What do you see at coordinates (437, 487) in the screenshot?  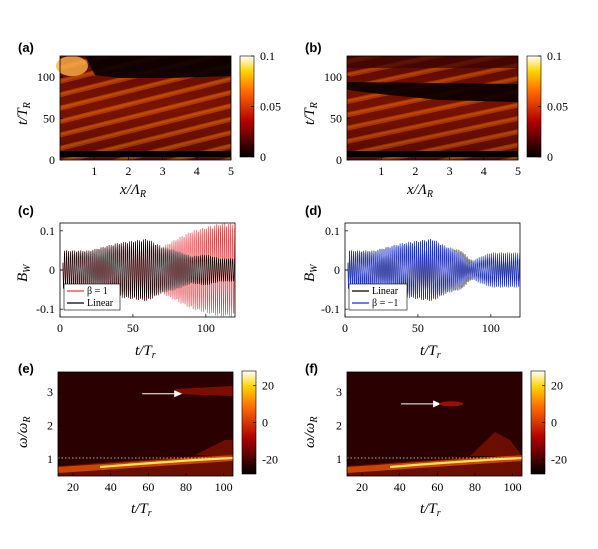 I see `xtick-label-f-2: 60` at bounding box center [437, 487].